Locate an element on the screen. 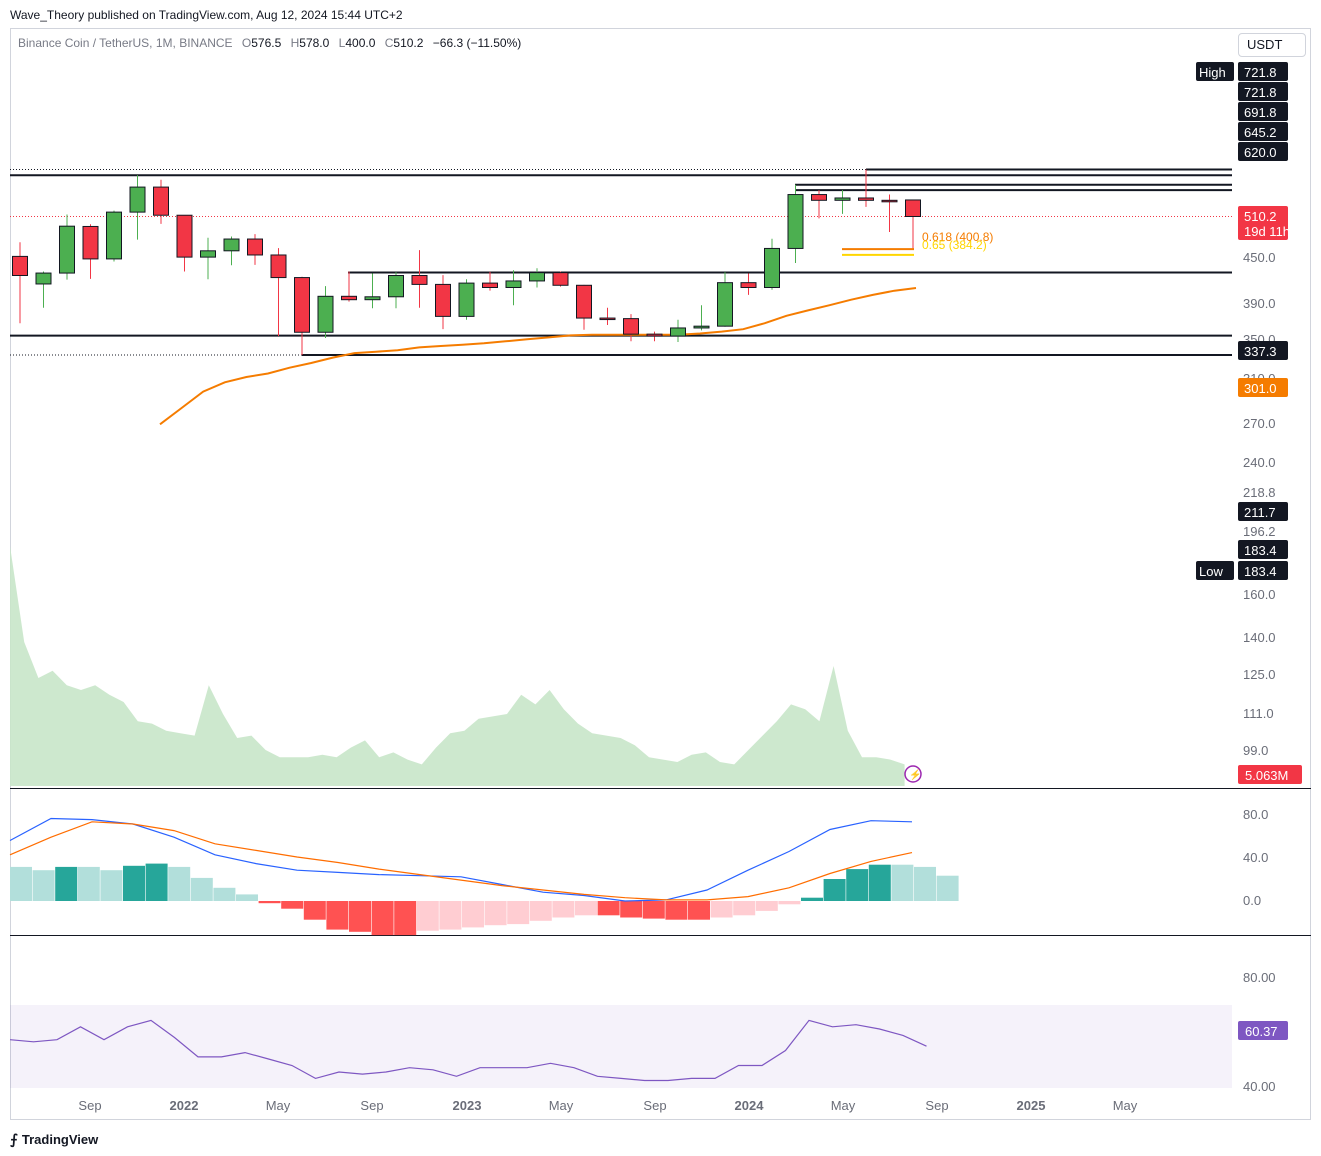 The height and width of the screenshot is (1156, 1321). price-axis-tick-label: 450.0 is located at coordinates (1259, 257).